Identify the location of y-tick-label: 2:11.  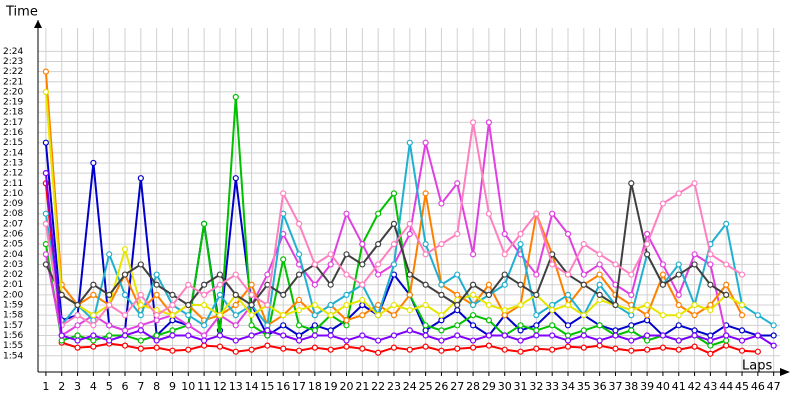
(13, 184).